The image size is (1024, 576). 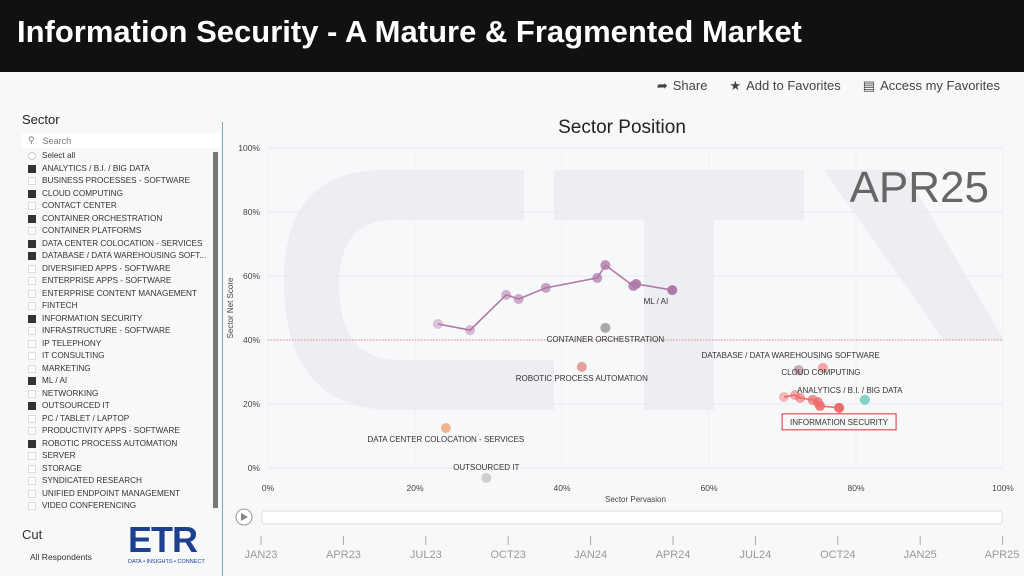 I want to click on y-tick-label: 0%, so click(x=254, y=468).